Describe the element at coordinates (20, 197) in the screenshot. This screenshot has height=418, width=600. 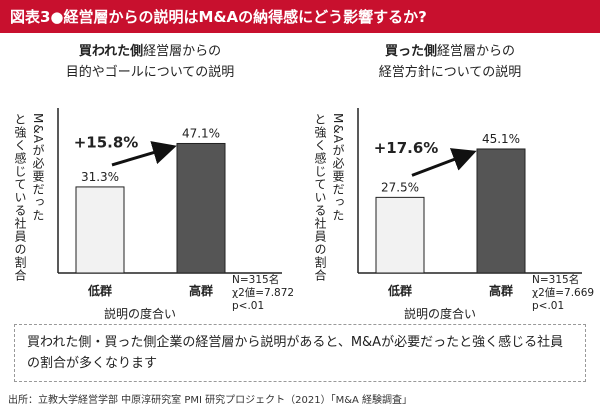
I see `chart-left-ylabel-column: と強く感じている社員の割合` at that location.